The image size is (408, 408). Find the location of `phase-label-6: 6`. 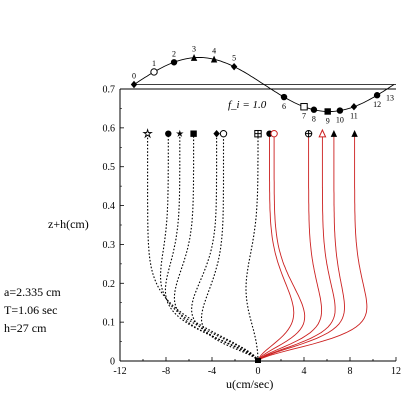

phase-label-6: 6 is located at coordinates (284, 106).